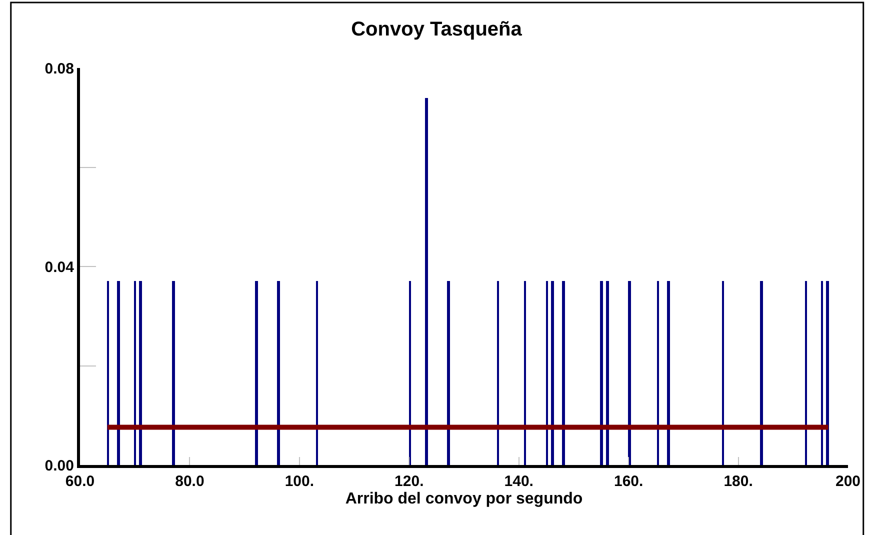 The width and height of the screenshot is (873, 535). What do you see at coordinates (59, 69) in the screenshot?
I see `y-tick-label: 0.08` at bounding box center [59, 69].